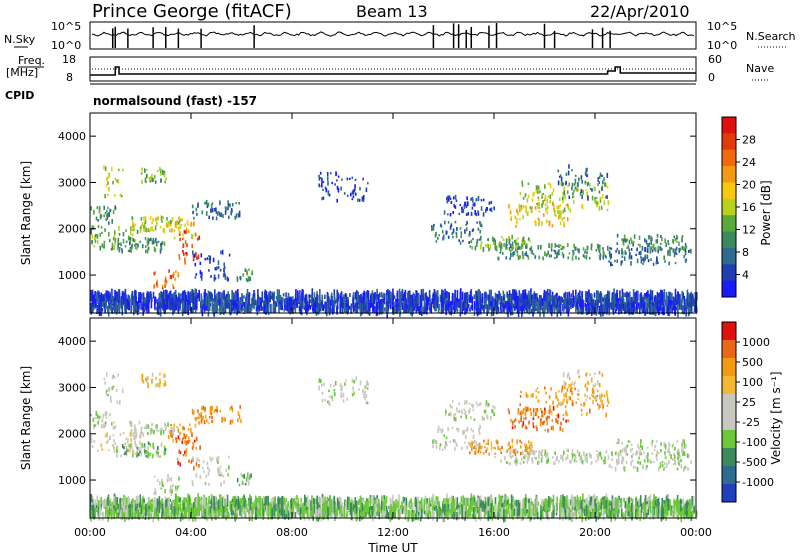 The height and width of the screenshot is (558, 800). What do you see at coordinates (745, 252) in the screenshot?
I see `colorbar-tick-label: 8` at bounding box center [745, 252].